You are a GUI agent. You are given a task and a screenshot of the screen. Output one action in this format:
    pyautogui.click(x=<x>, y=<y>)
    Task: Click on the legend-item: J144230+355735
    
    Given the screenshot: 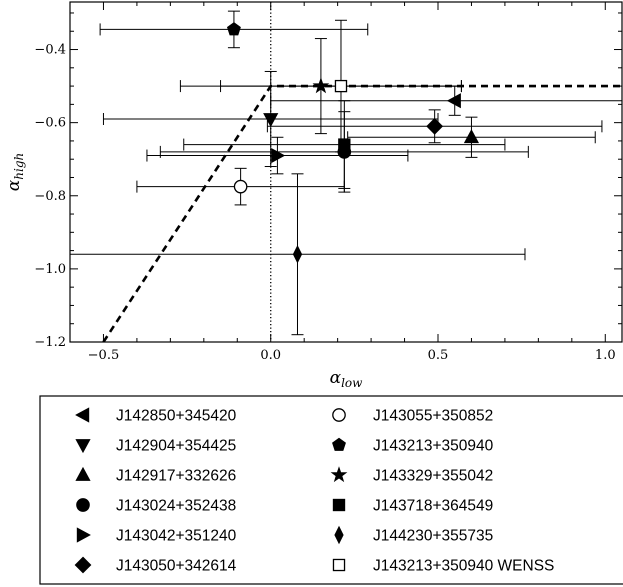 What is the action you would take?
    pyautogui.click(x=413, y=535)
    